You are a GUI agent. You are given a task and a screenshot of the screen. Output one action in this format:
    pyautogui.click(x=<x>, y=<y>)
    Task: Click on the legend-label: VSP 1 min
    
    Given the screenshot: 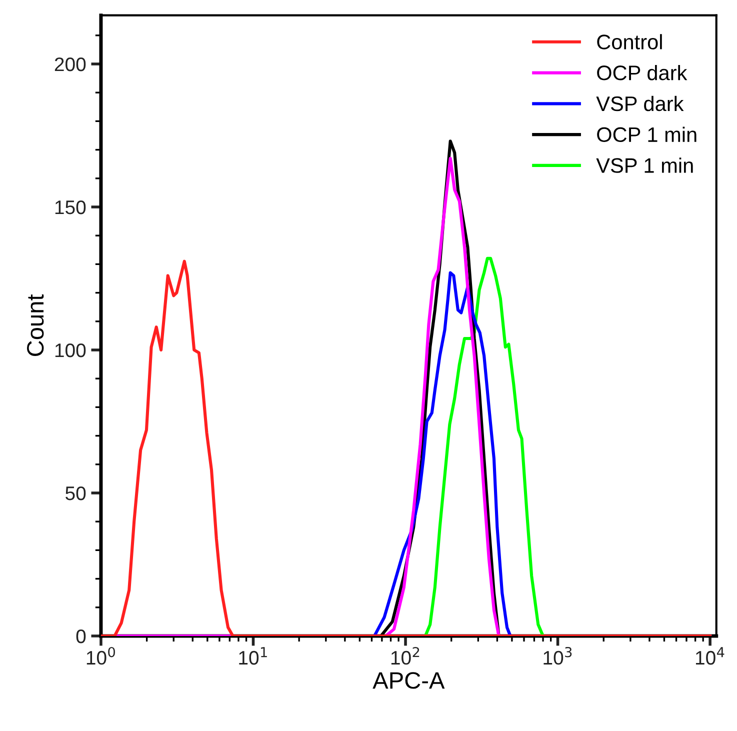 What is the action you would take?
    pyautogui.click(x=644, y=165)
    